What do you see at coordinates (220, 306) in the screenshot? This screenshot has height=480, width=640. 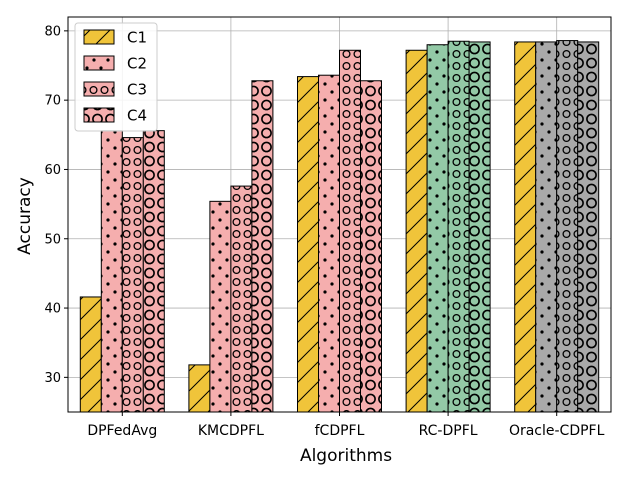 I see `bar-c2-kmcdpfl` at bounding box center [220, 306].